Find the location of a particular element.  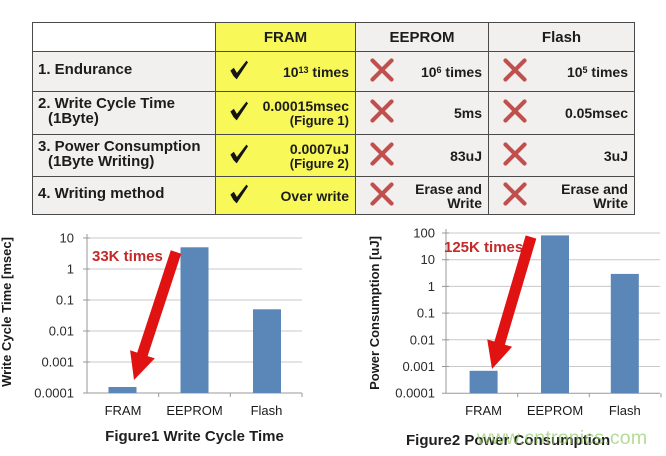

svg-text: Power Consumption [uJ] is located at coordinates (374, 313).